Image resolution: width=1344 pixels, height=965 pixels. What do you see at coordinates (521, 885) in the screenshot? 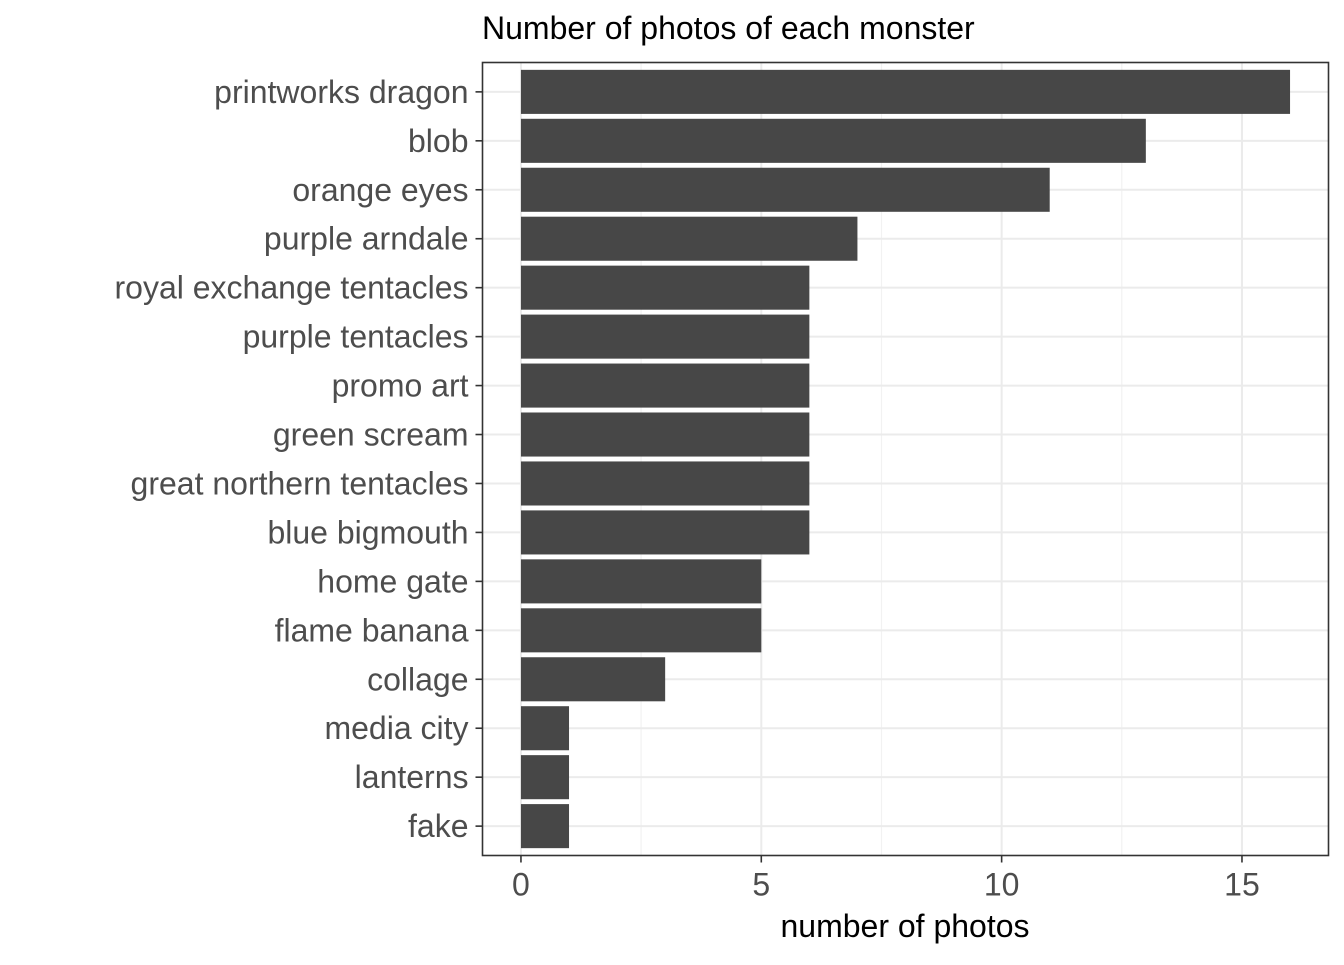
I see `x-tick-label-0: 0` at bounding box center [521, 885].